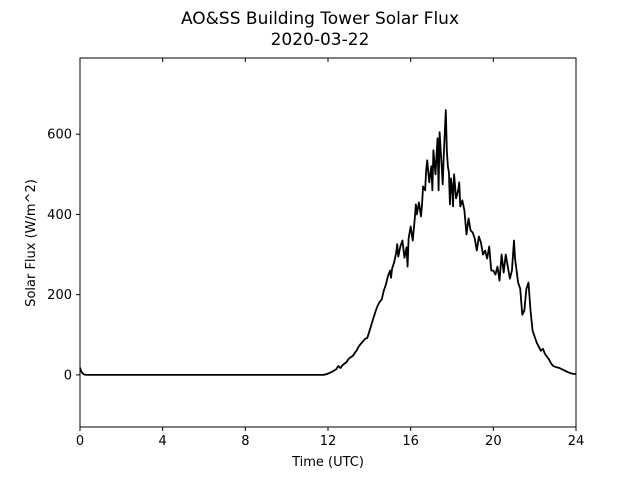  I want to click on x-tick-label: 8, so click(245, 441).